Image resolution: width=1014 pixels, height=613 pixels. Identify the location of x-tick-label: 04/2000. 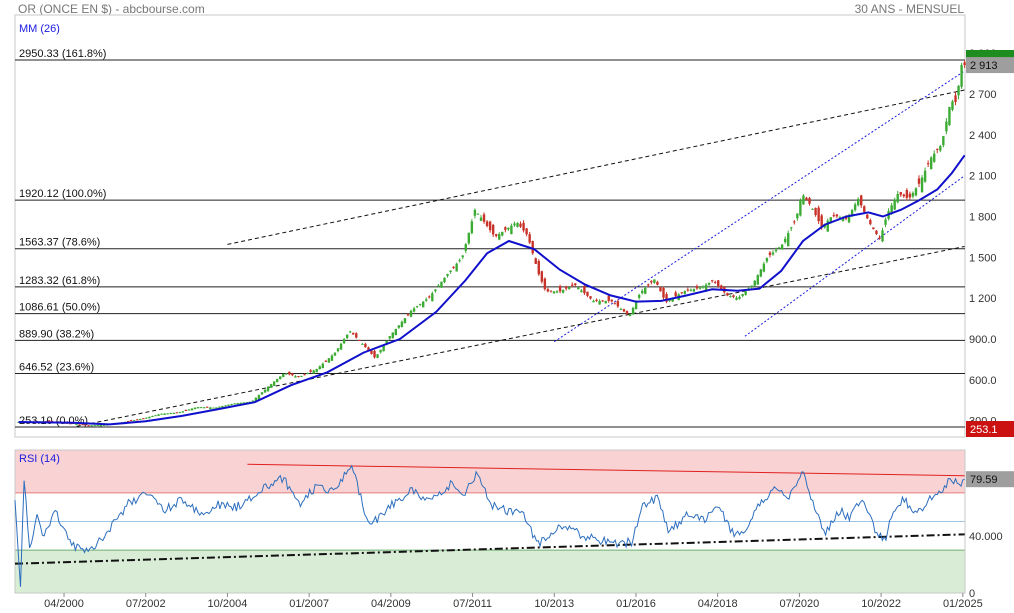
(64, 604).